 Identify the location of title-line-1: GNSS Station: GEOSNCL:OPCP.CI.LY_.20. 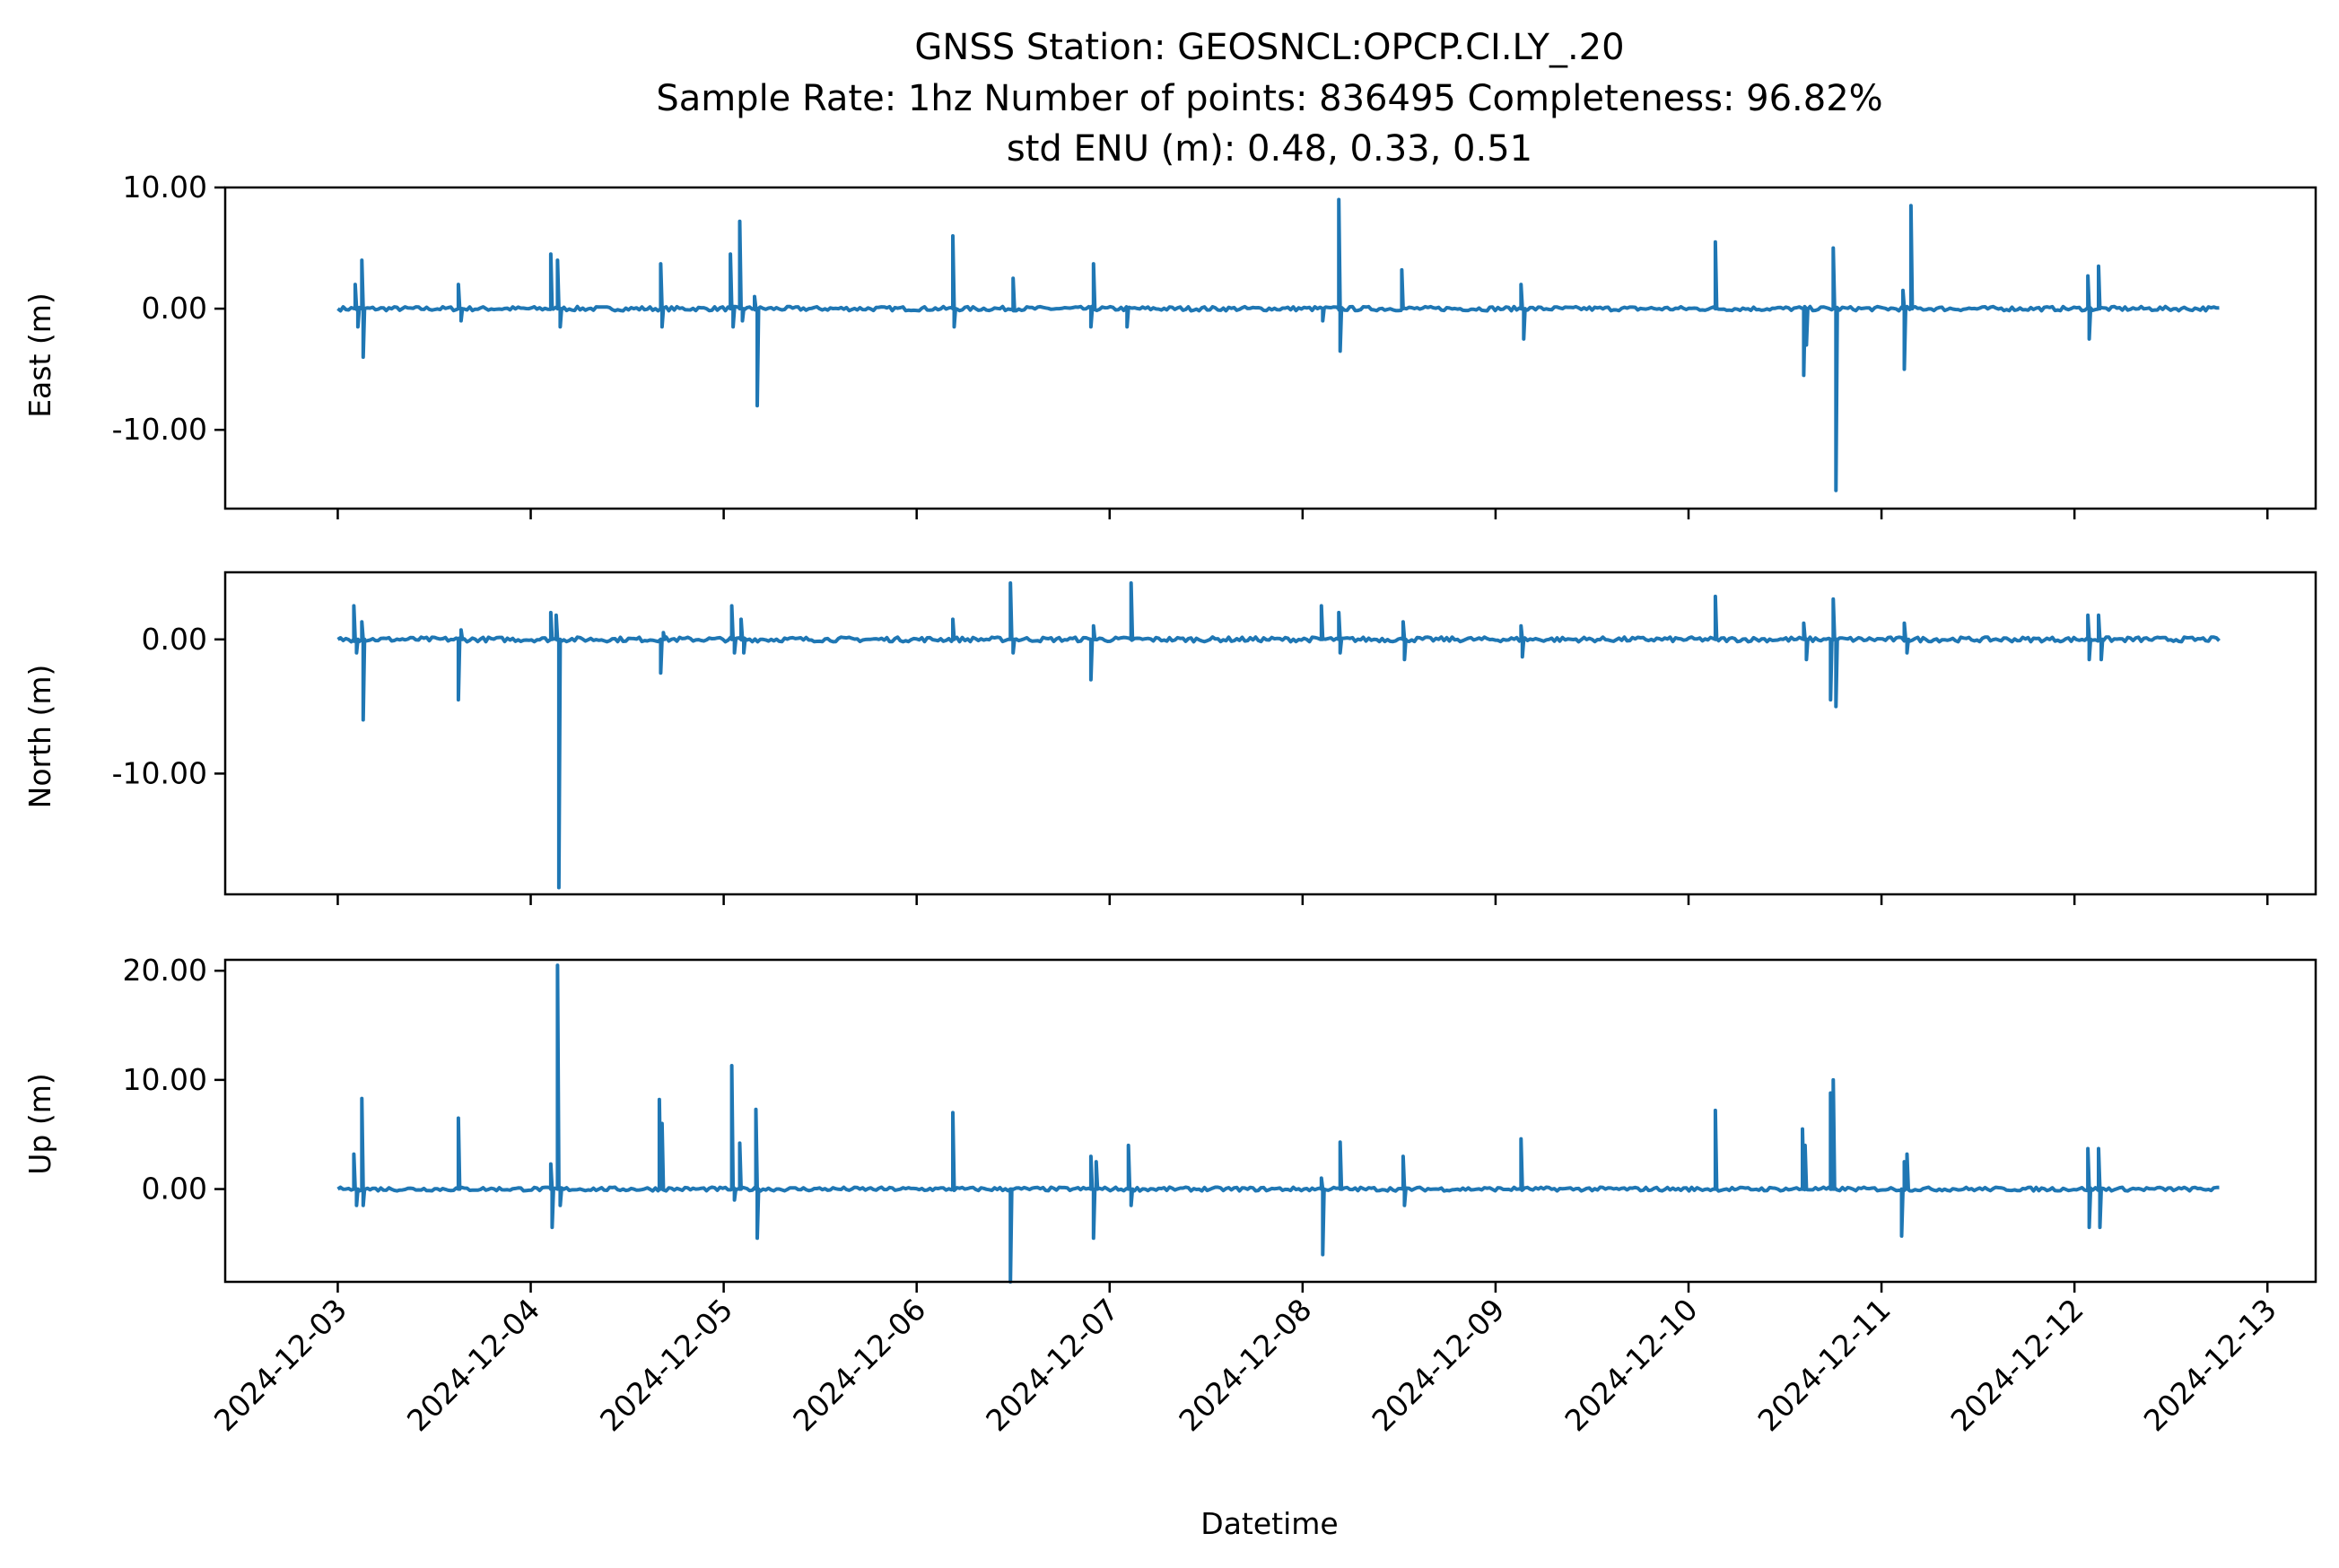
(1269, 47).